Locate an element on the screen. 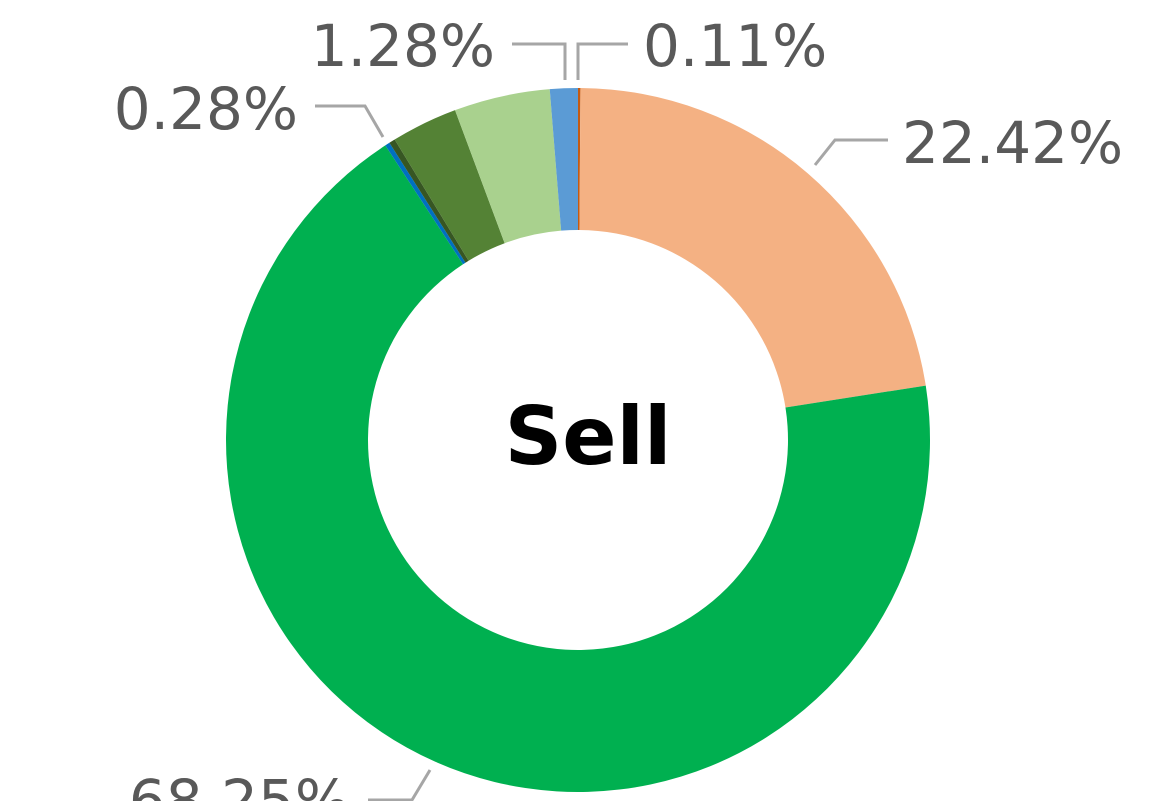  data-label: 0.11% is located at coordinates (735, 46).